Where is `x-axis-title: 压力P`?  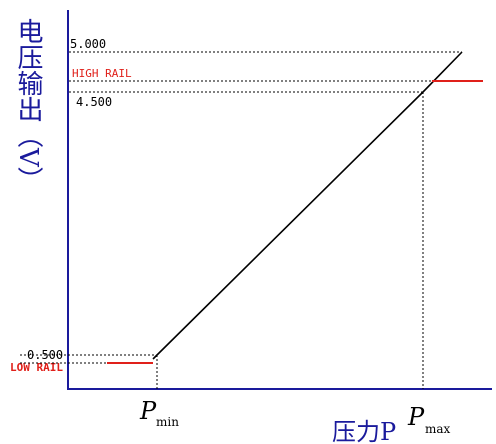
x-axis-title: 压力P is located at coordinates (364, 431).